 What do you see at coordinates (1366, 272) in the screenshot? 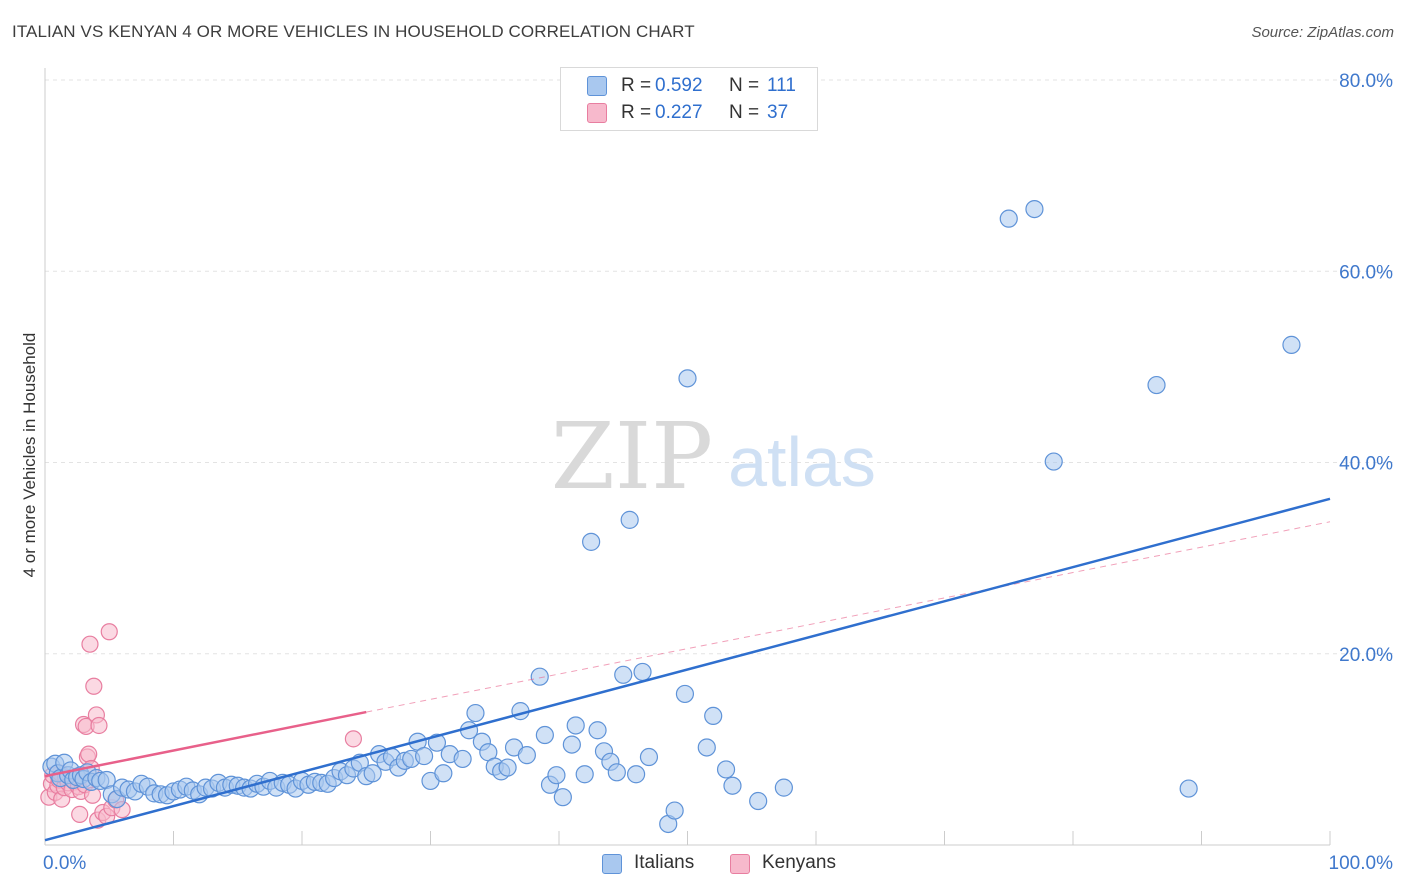
I see `y-tick-label: 60.0%` at bounding box center [1366, 272].